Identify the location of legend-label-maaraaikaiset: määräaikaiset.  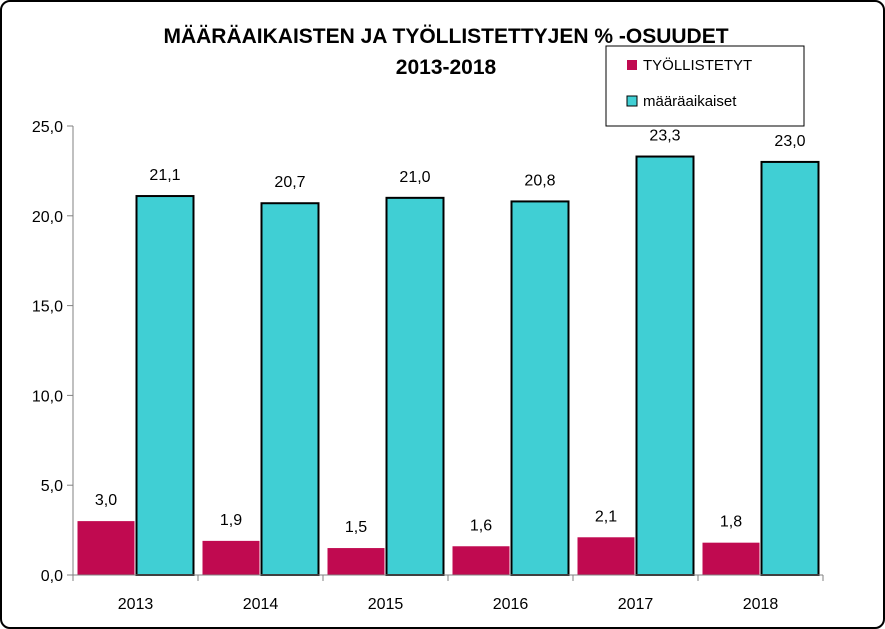
(690, 101).